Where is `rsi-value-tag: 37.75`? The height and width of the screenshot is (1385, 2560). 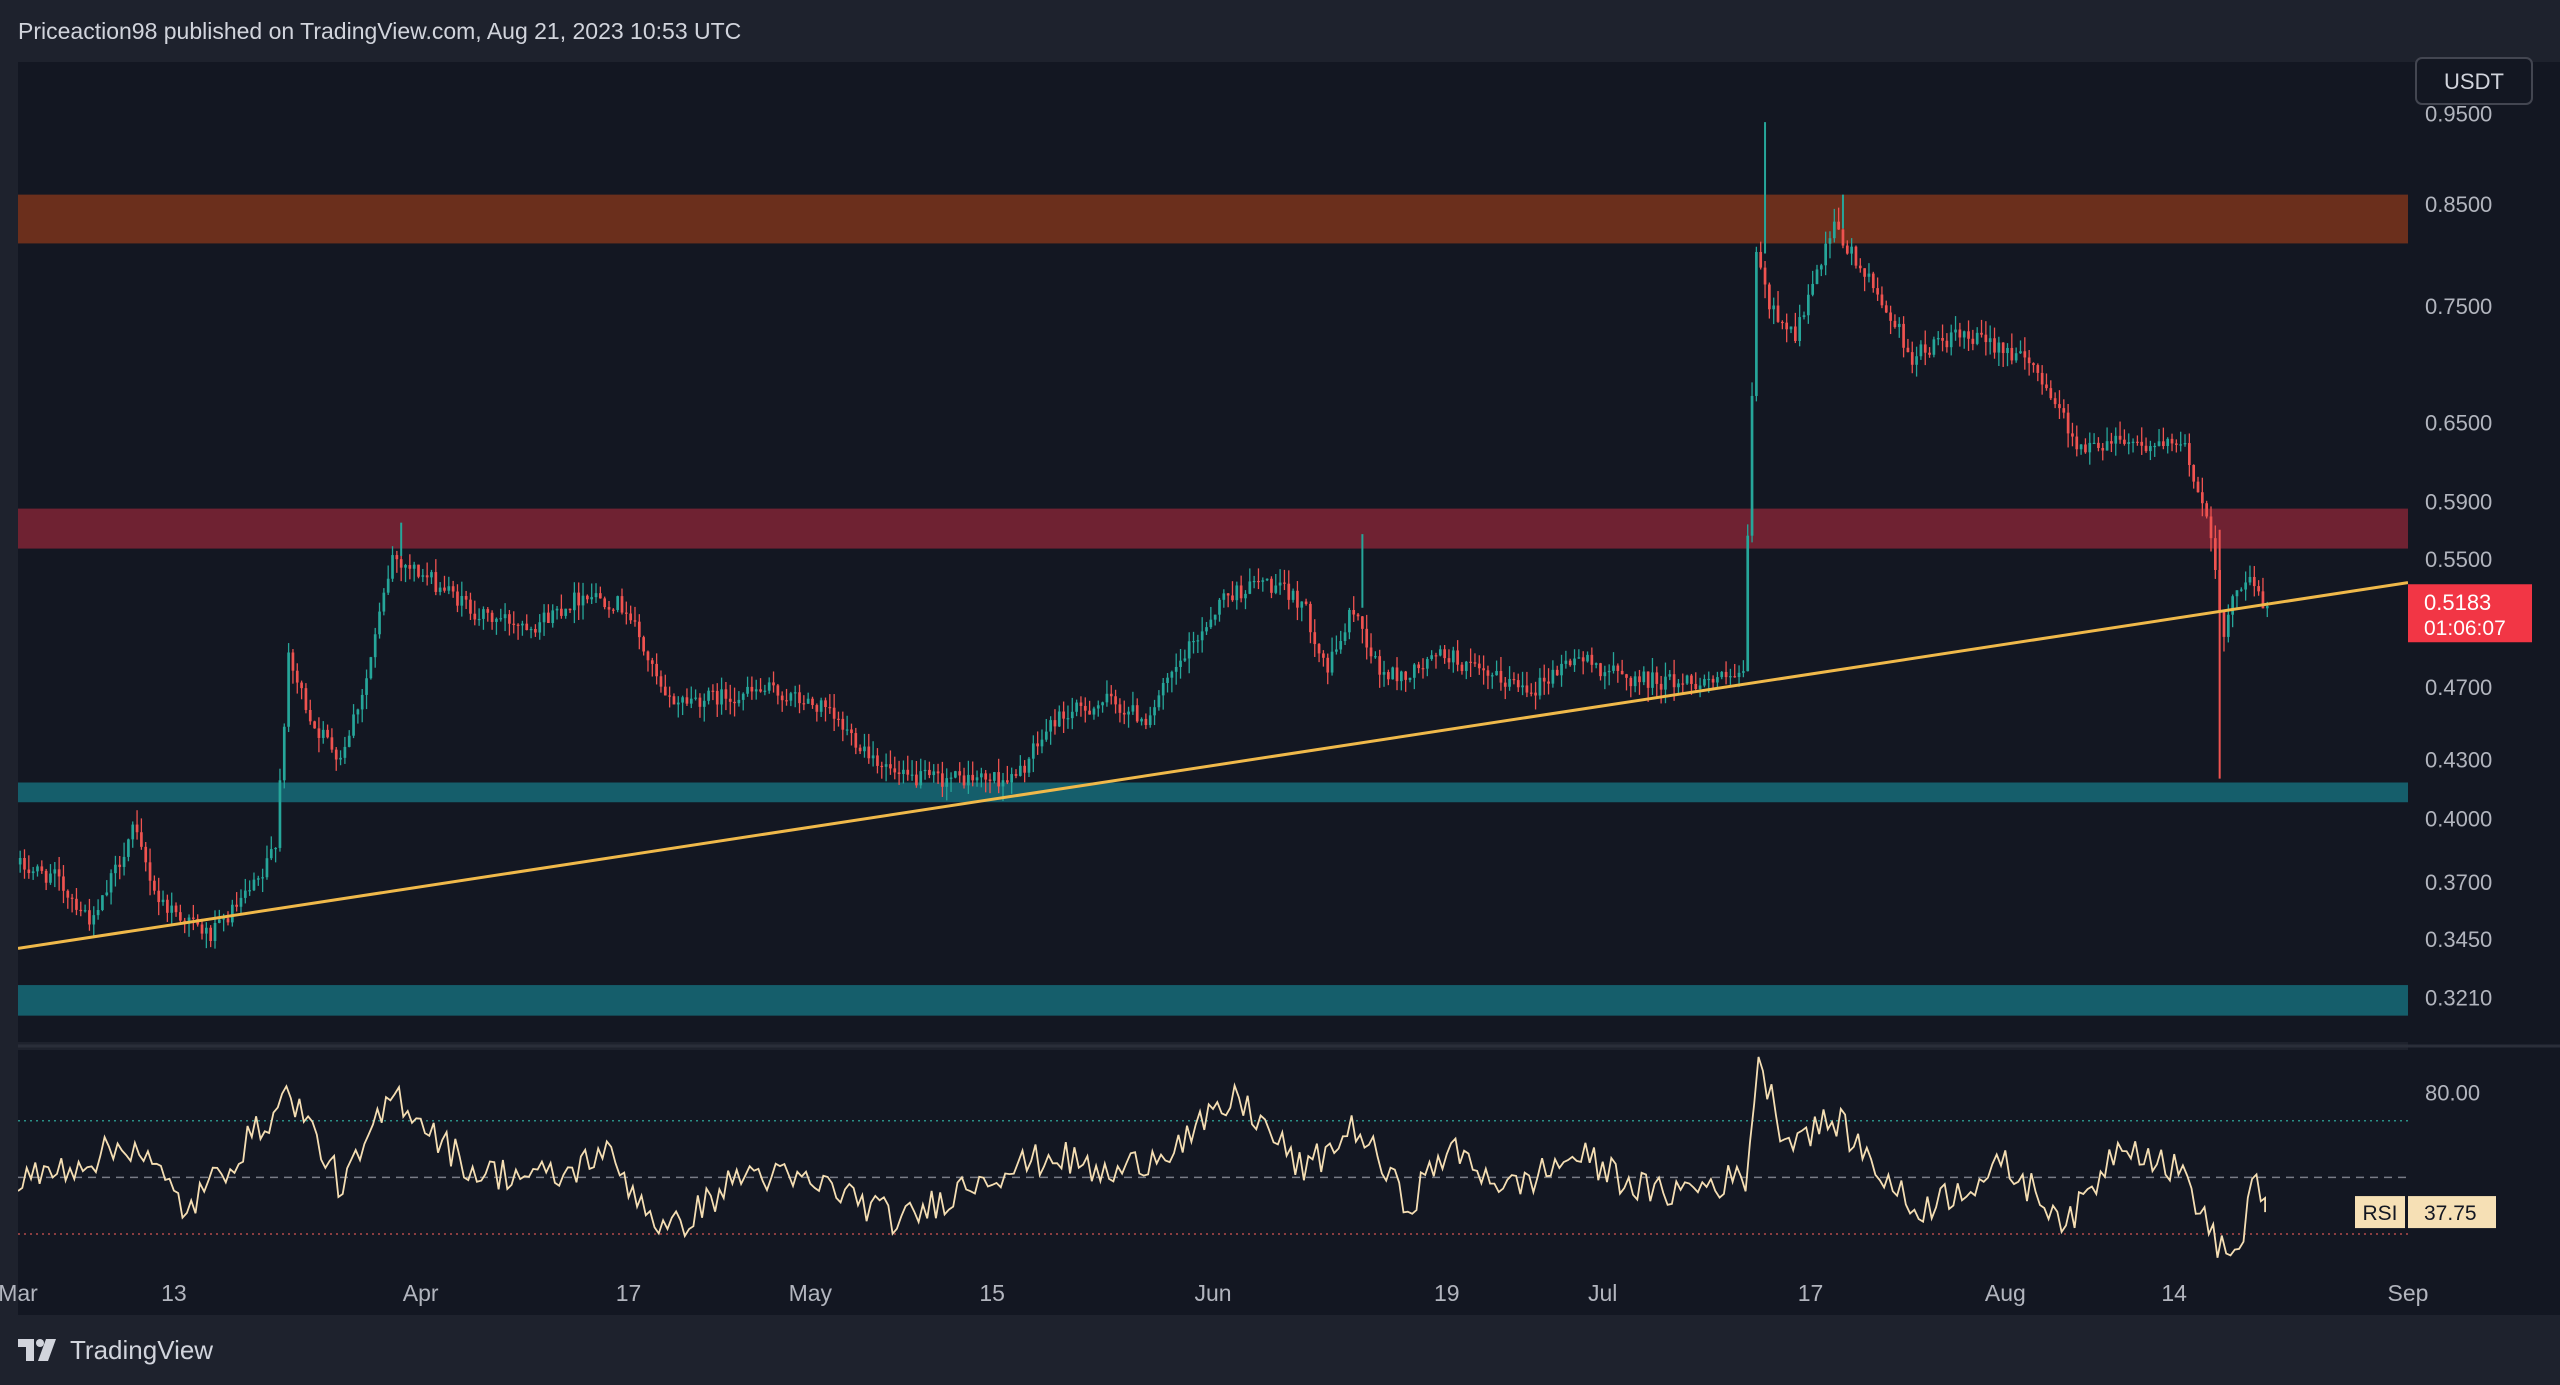 rsi-value-tag: 37.75 is located at coordinates (2452, 1212).